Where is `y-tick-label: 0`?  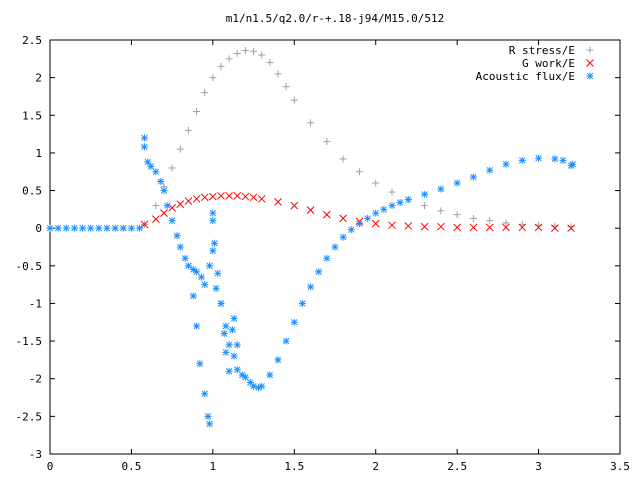
y-tick-label: 0 is located at coordinates (38, 228).